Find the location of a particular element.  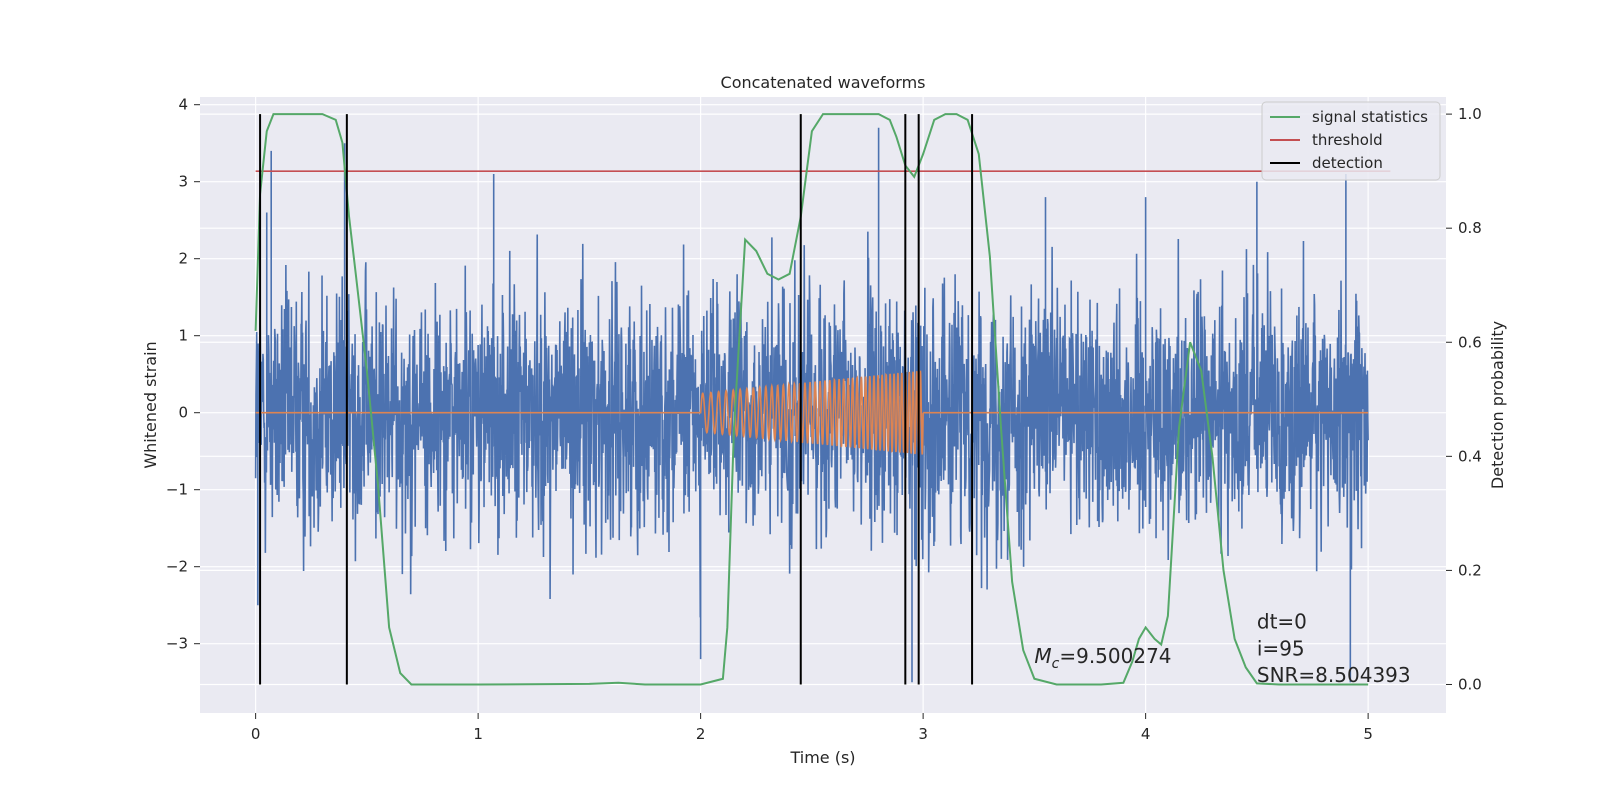

snr-annotation: SNR=8.504393 is located at coordinates (1334, 675).